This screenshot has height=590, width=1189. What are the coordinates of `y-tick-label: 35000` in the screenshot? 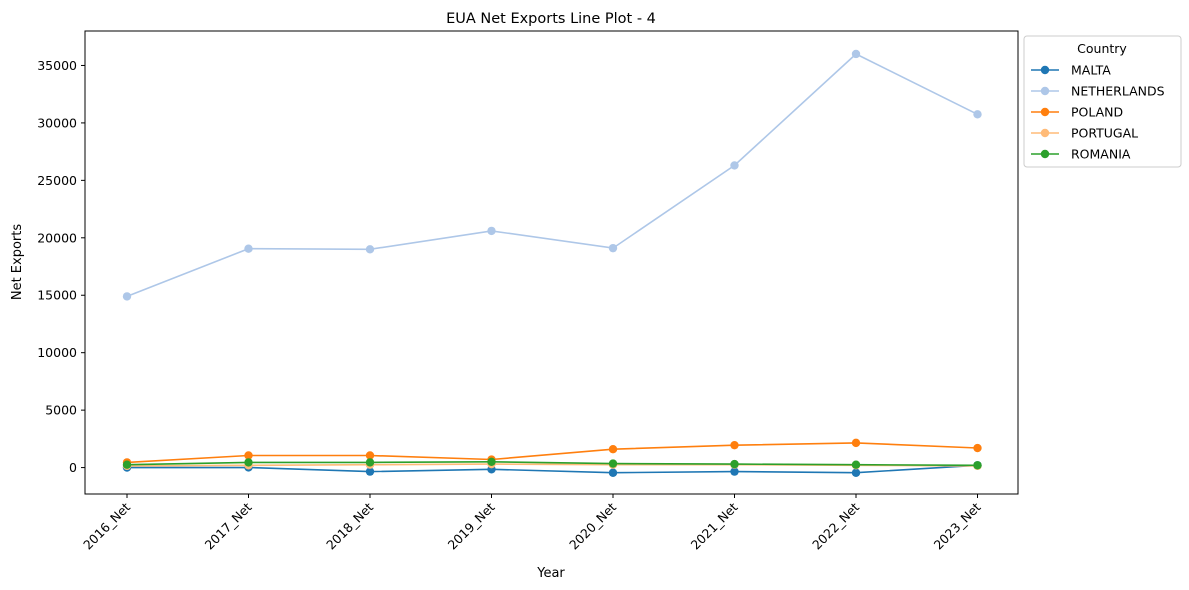 It's located at (57, 65).